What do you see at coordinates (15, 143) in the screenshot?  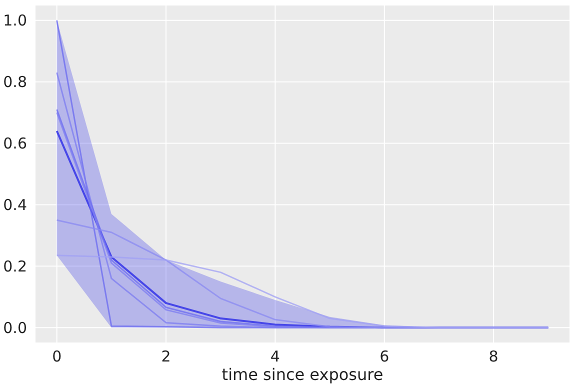 I see `y-tick-label: 0.6` at bounding box center [15, 143].